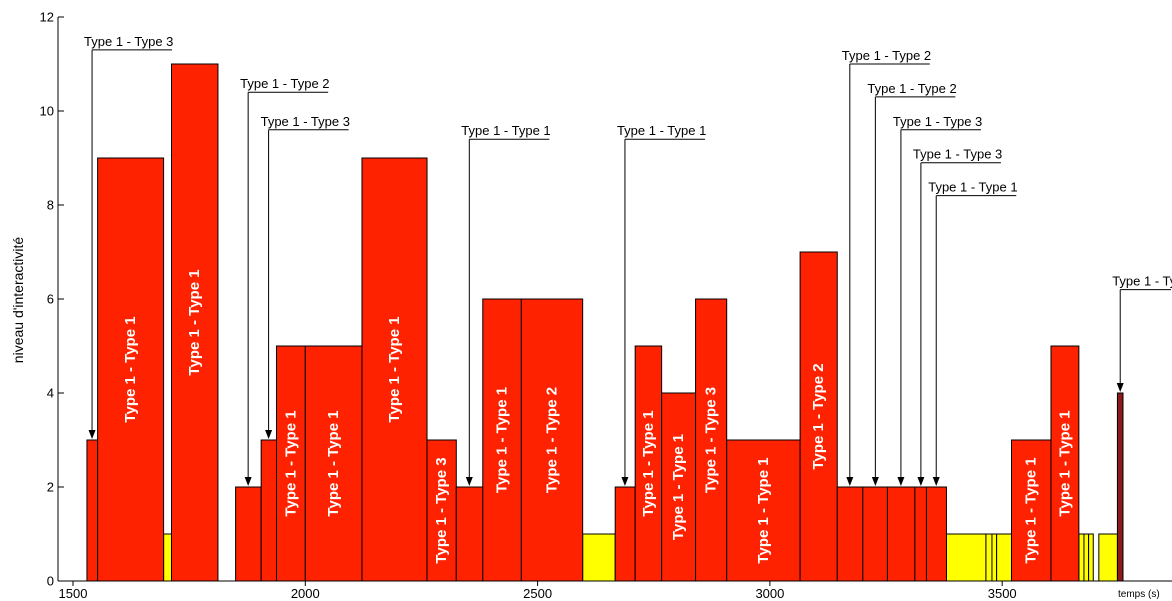 The image size is (1172, 601). Describe the element at coordinates (537, 593) in the screenshot. I see `x-tick-label: 2500` at that location.